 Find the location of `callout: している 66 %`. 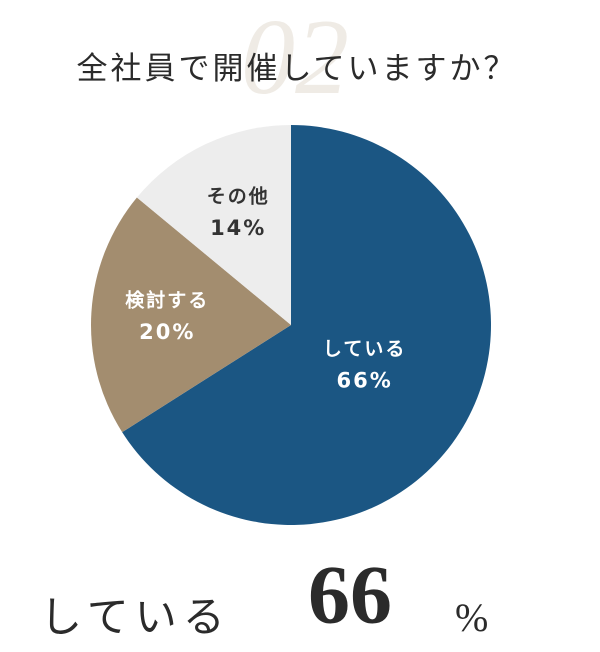

callout: している 66 % is located at coordinates (264, 594).